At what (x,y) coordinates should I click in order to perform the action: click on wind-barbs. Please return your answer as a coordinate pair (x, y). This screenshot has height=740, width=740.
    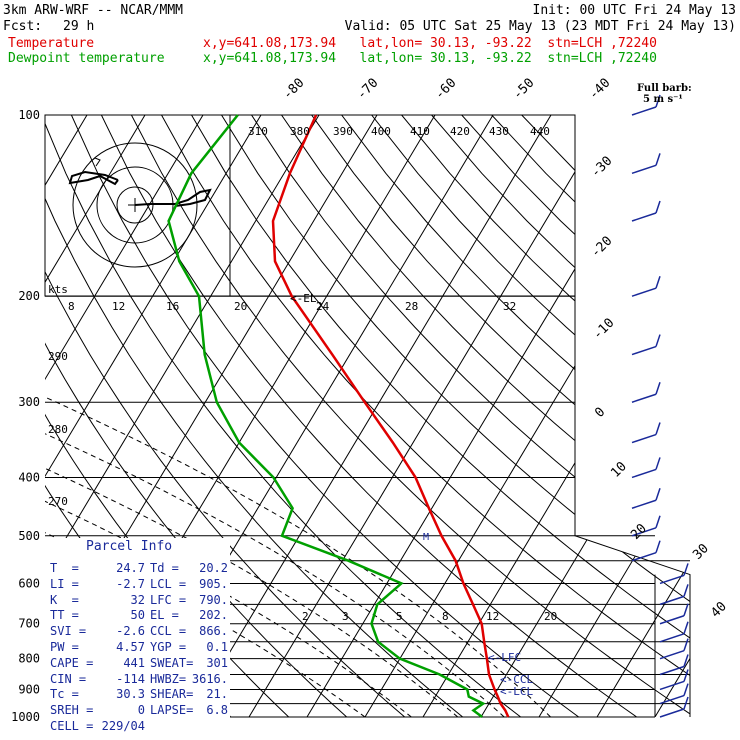
    Looking at the image, I should click on (660, 406).